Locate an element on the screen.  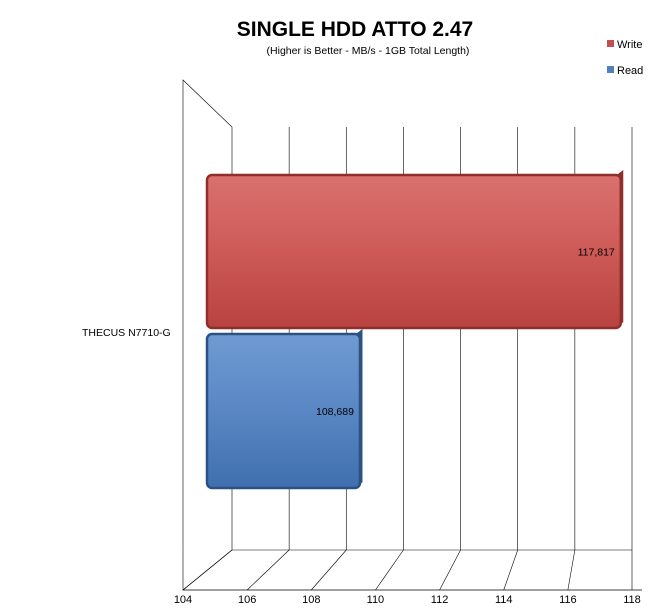
chart-title: SINGLE HDD ATTO 2.47 is located at coordinates (355, 29).